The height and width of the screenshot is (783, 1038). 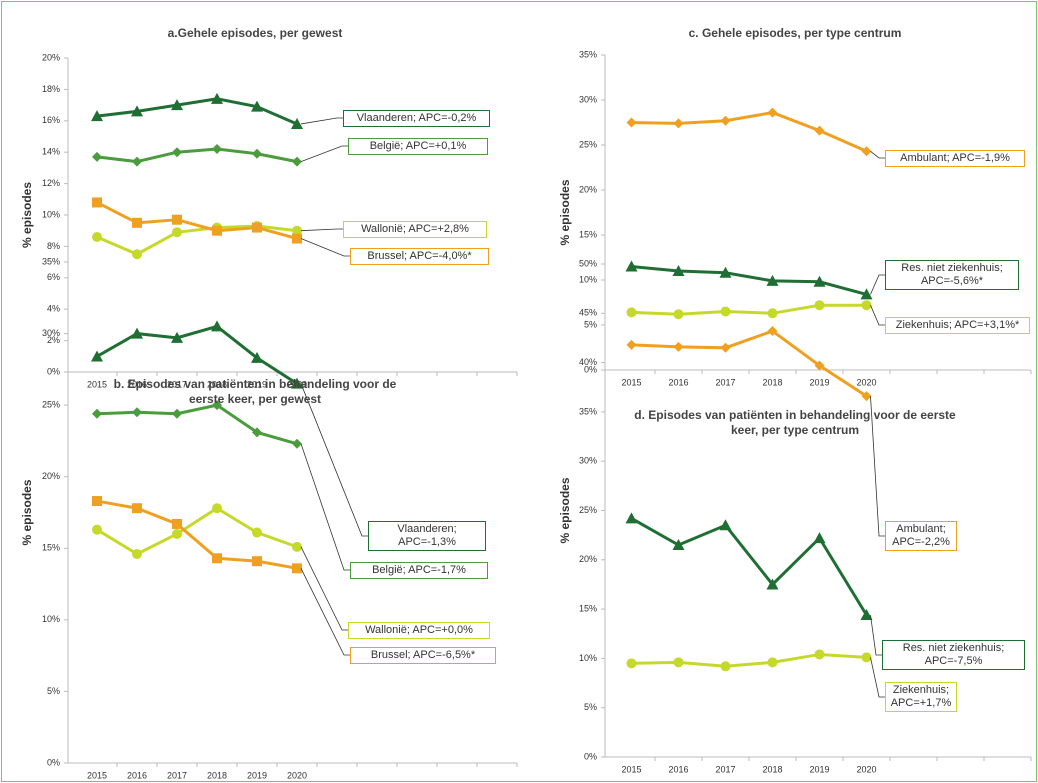 I want to click on series-label: Res. niet ziekenhuis; APC=-5,6%*, so click(x=952, y=275).